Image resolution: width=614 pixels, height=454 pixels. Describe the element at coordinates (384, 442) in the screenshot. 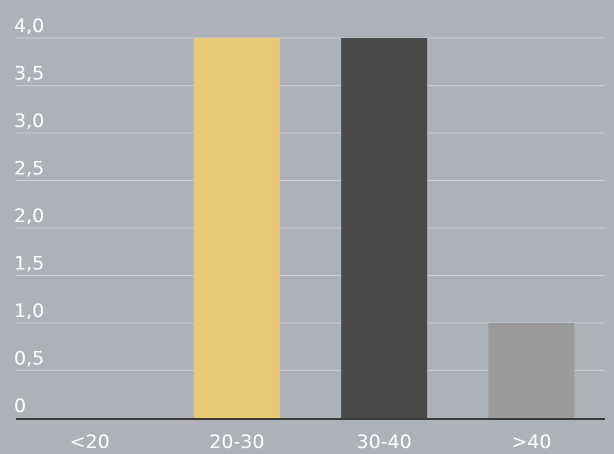

I see `x-tick-label: 30-40` at that location.